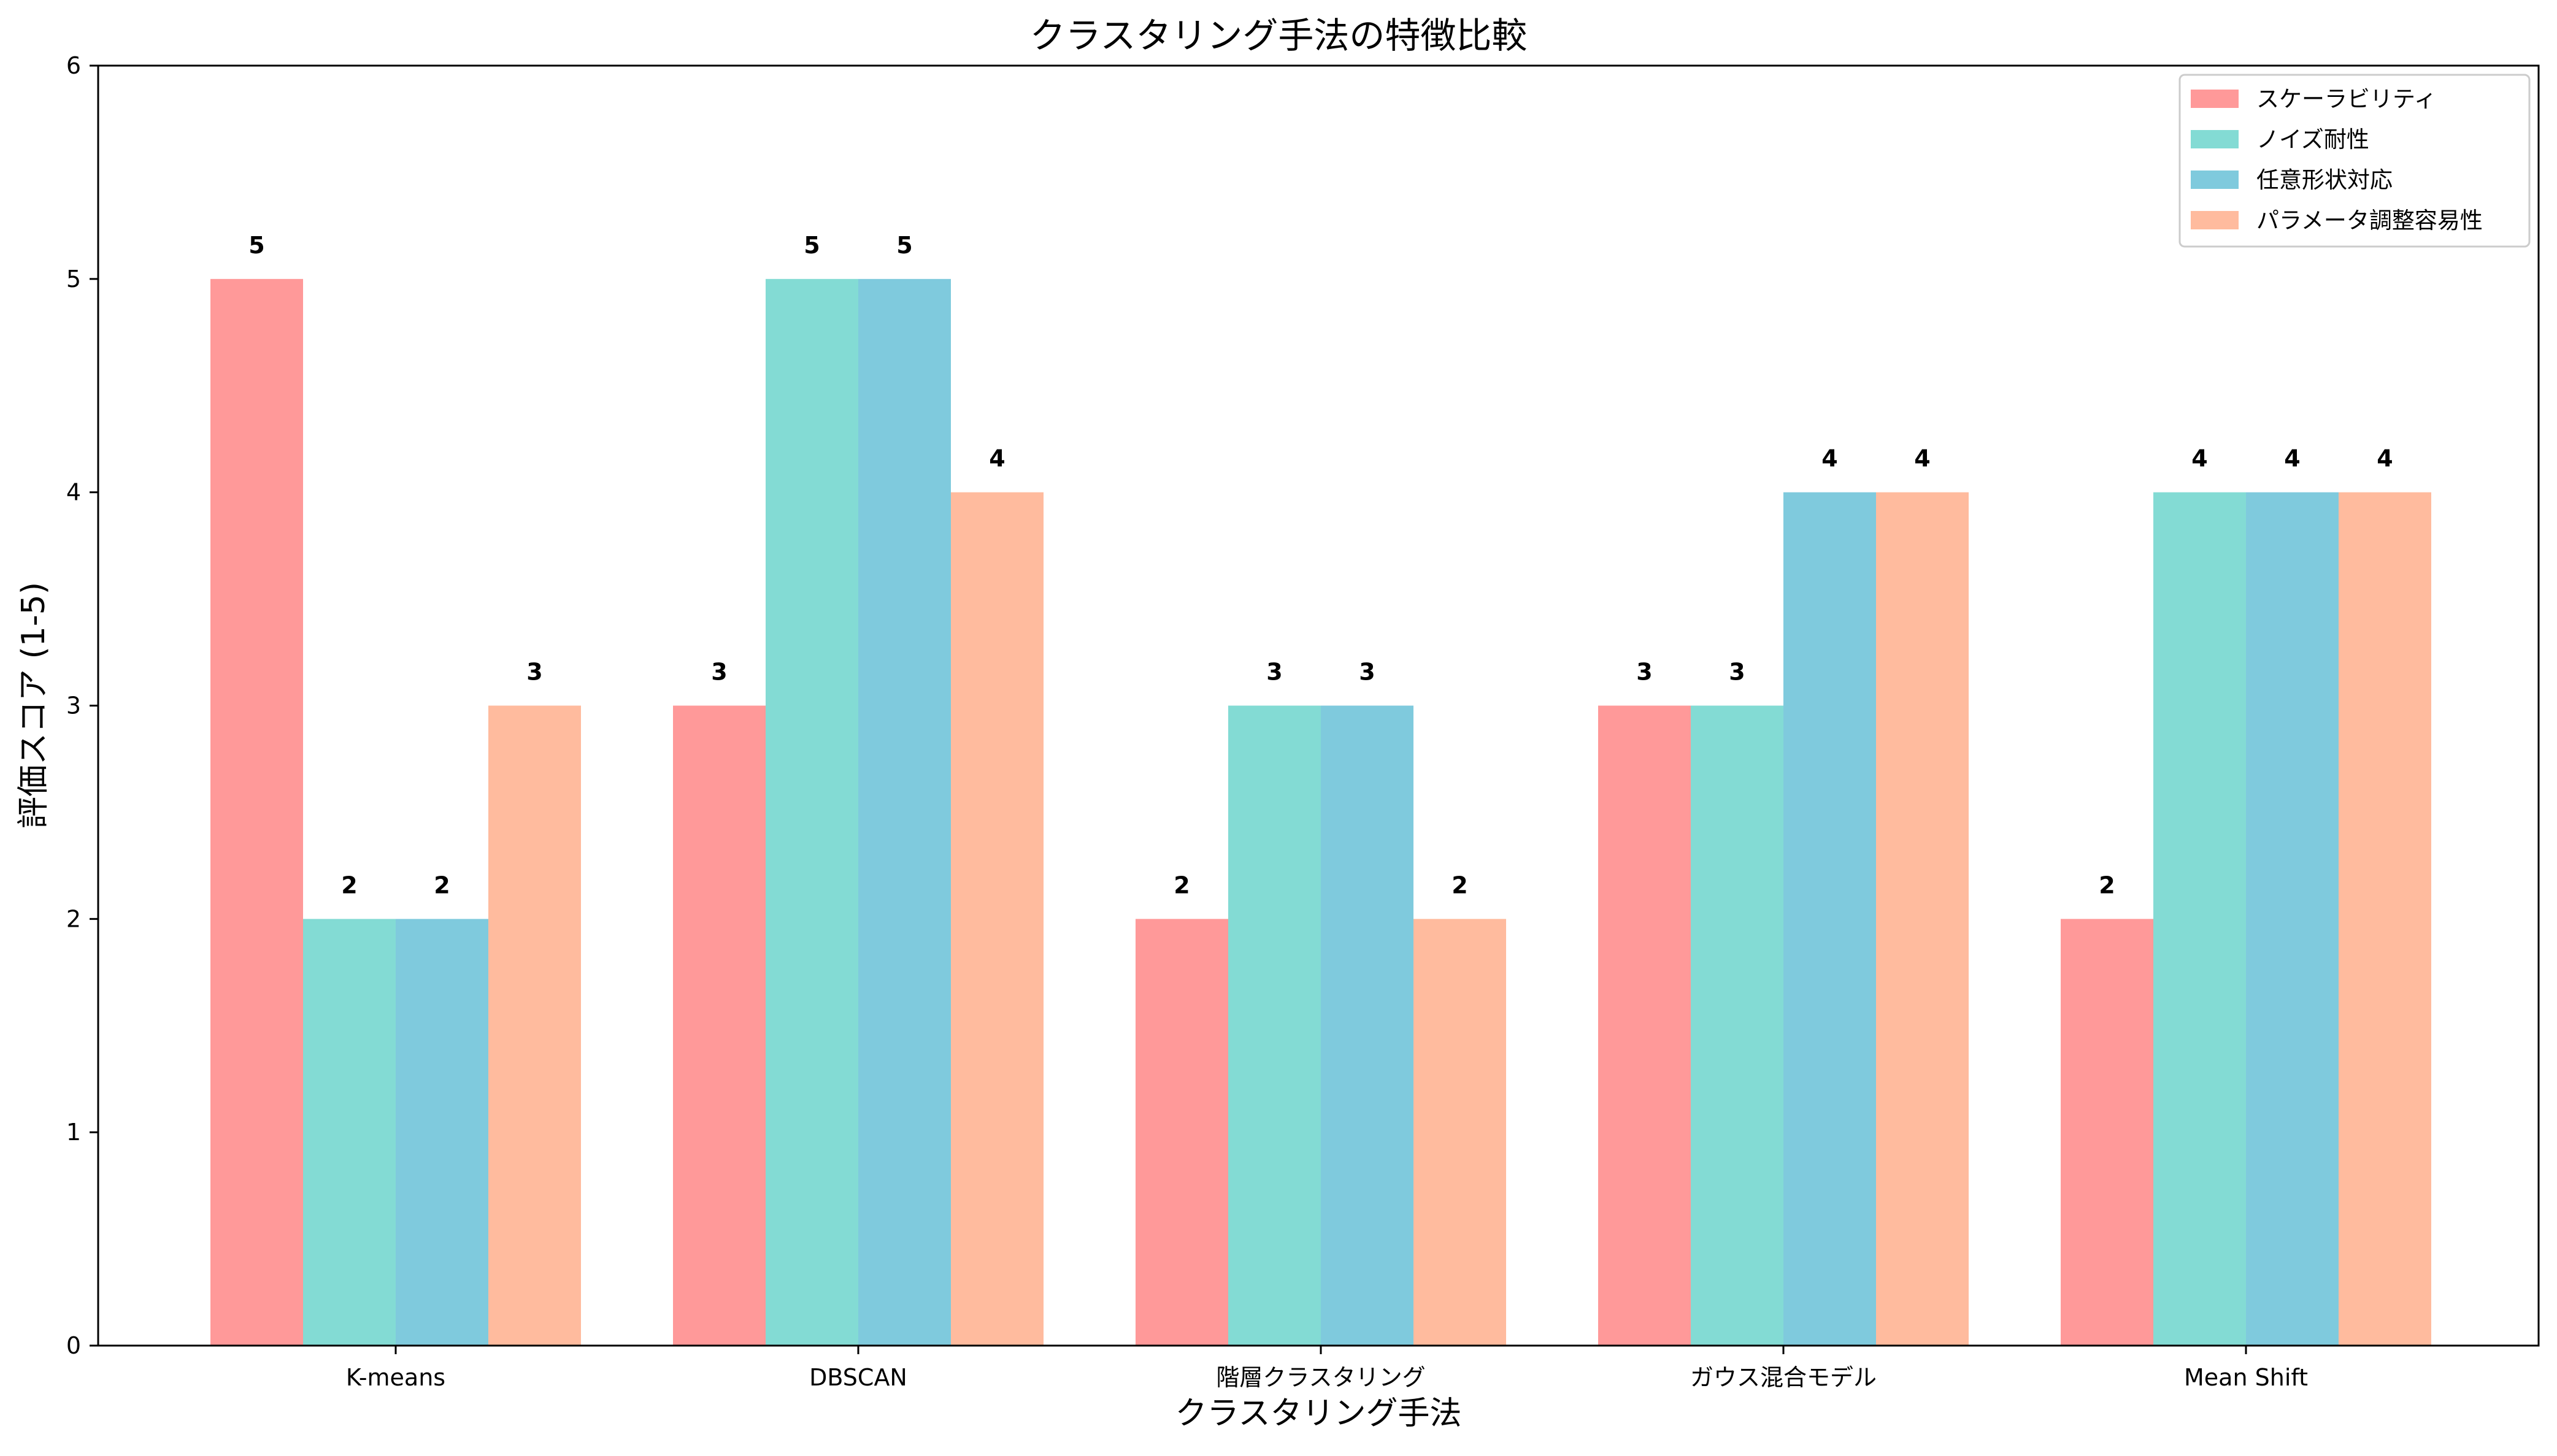  What do you see at coordinates (2369, 220) in the screenshot?
I see `legend-label: パラメータ調整容易性` at bounding box center [2369, 220].